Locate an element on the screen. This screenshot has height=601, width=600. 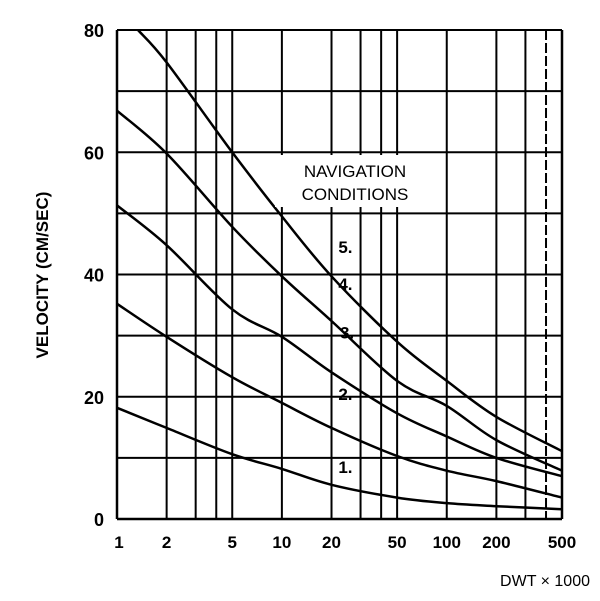
x-tick-label: 100 is located at coordinates (447, 542).